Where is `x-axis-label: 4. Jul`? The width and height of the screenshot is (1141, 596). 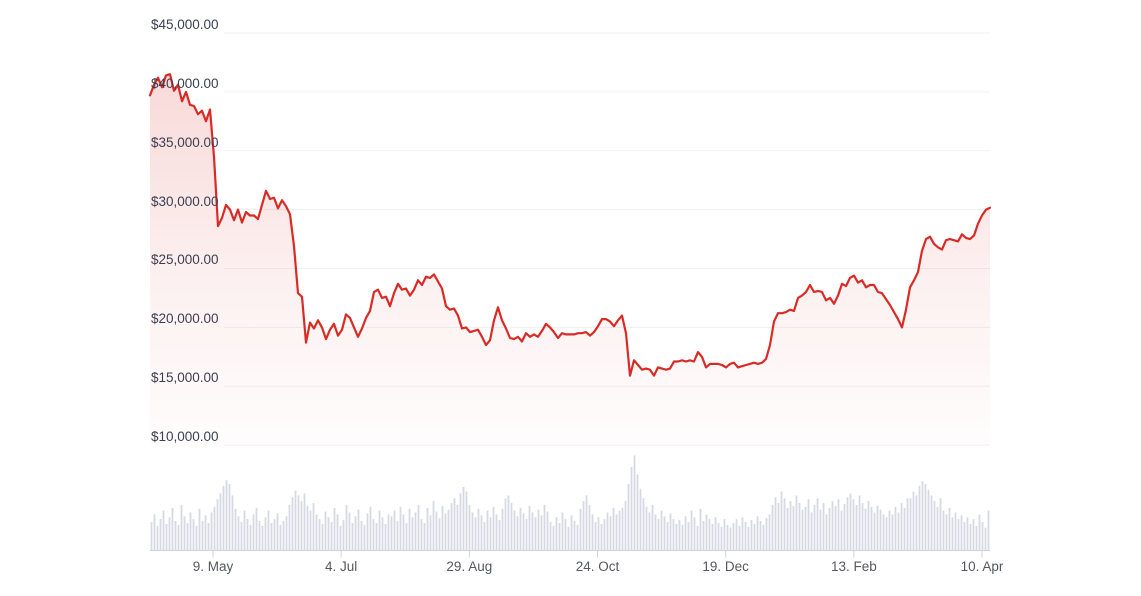
x-axis-label: 4. Jul is located at coordinates (341, 566).